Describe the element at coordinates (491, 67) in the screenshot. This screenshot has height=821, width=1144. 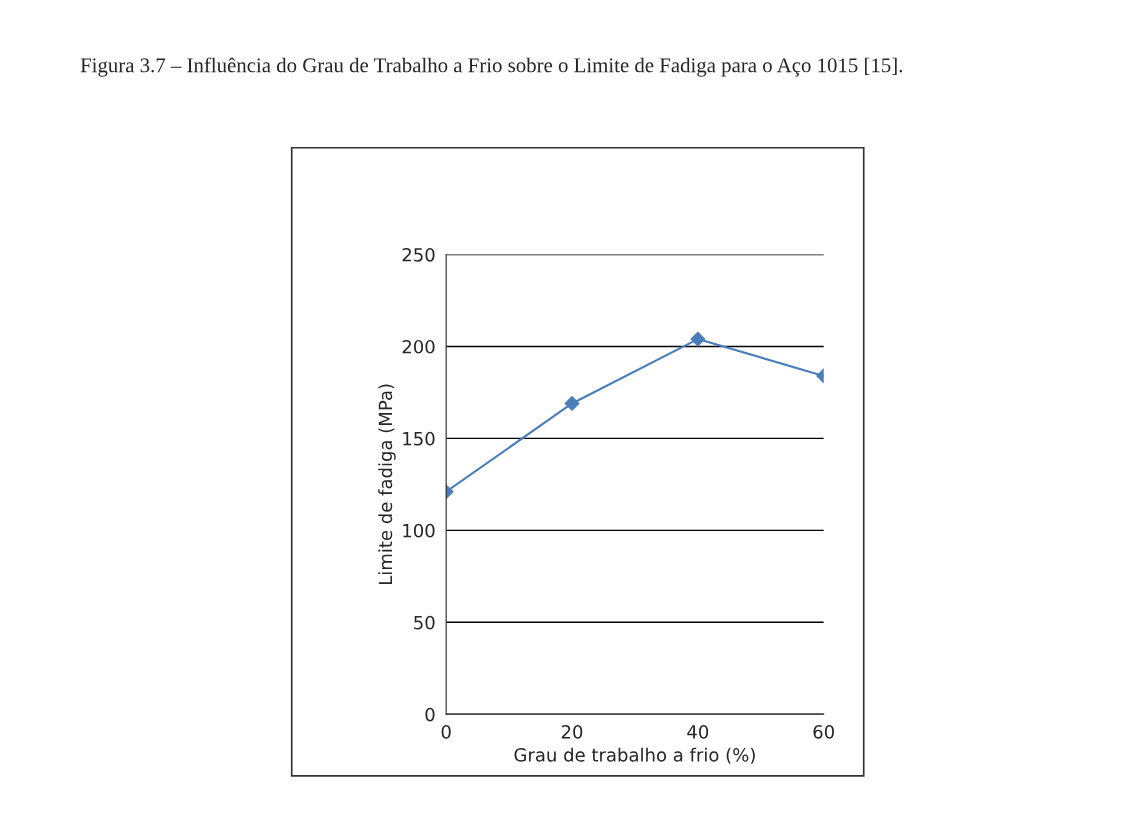
I see `chart-title: Figura 3.7 – Influência do Grau de Trabalho a Frio sobre o Limite de Fadiga para o Aço 1015 [15].` at that location.